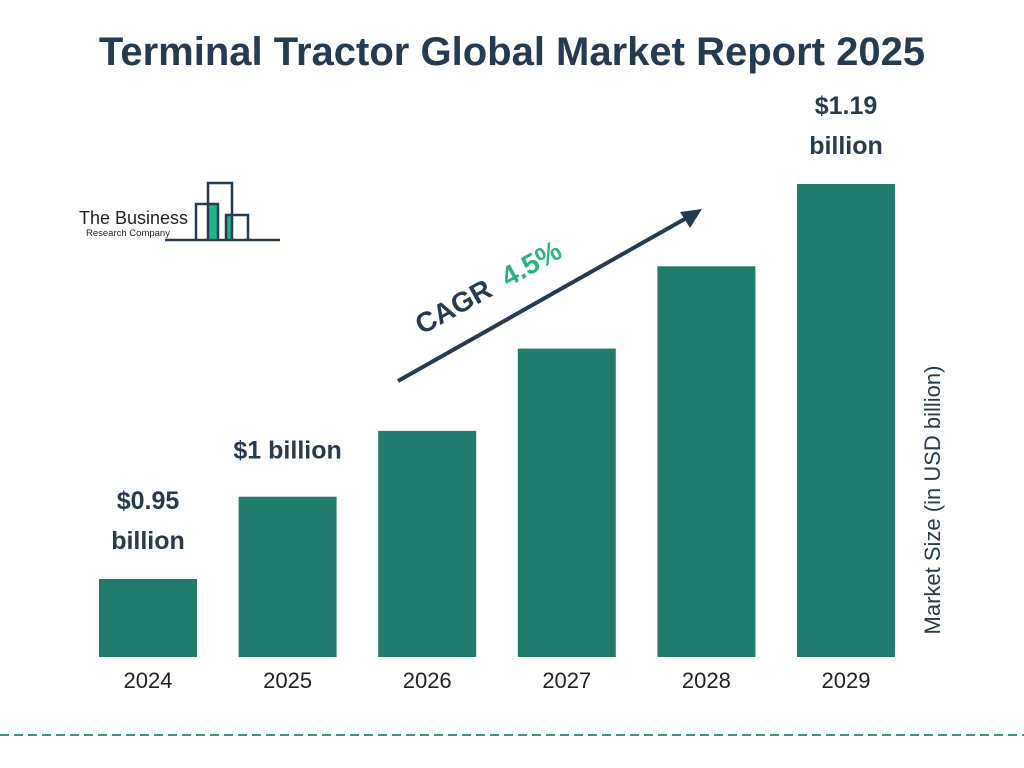 This screenshot has height=768, width=1024. Describe the element at coordinates (846, 680) in the screenshot. I see `x-tick-2029: 2029` at that location.